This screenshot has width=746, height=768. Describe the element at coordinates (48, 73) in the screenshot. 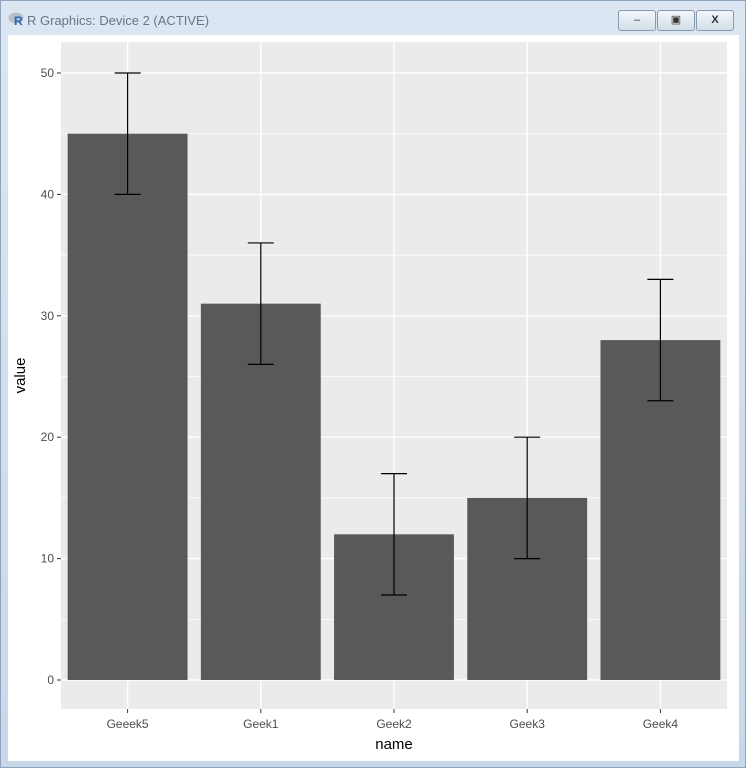

I see `y-tick-label: 50` at that location.